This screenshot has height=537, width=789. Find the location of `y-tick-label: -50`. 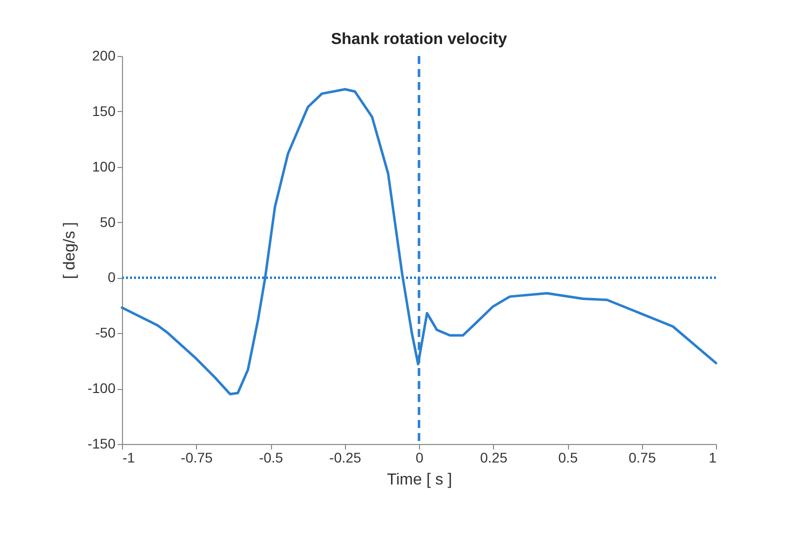

y-tick-label: -50 is located at coordinates (105, 332).